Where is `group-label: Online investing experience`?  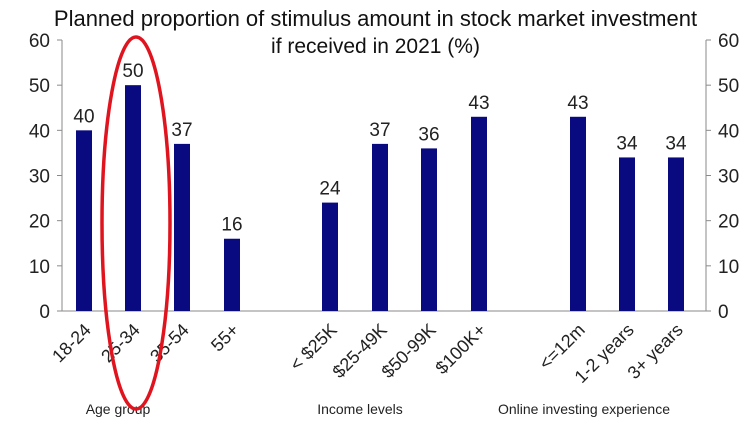
group-label: Online investing experience is located at coordinates (584, 409).